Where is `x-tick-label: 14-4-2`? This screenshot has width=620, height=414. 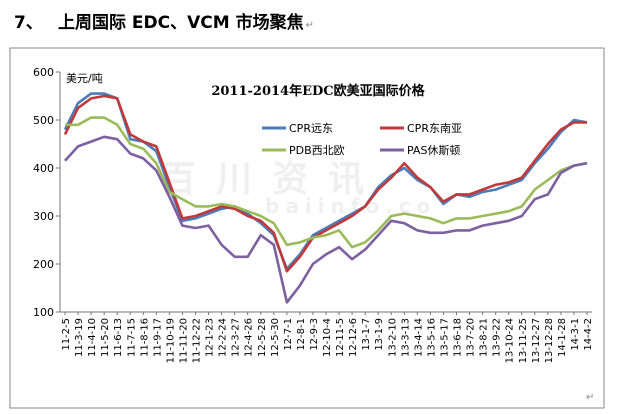
x-tick-label: 14-4-2 is located at coordinates (588, 334).